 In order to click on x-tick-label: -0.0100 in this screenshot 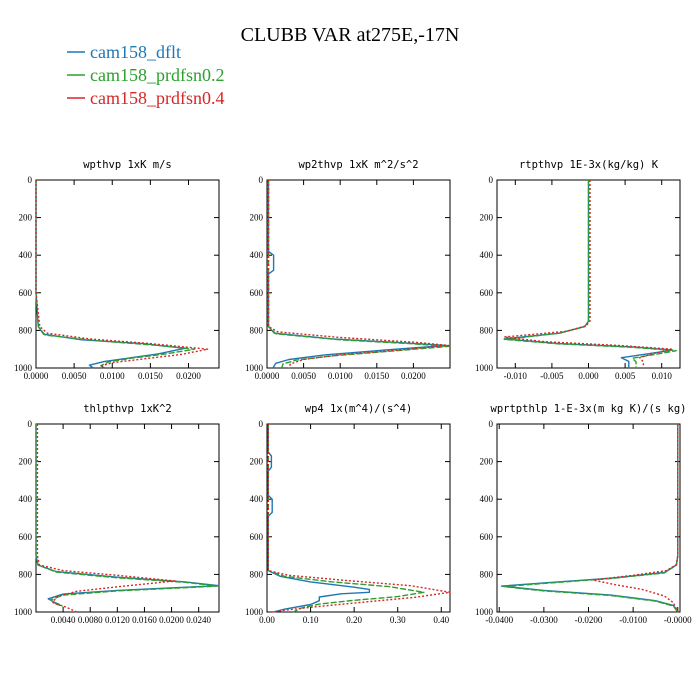, I will do `click(633, 620)`.